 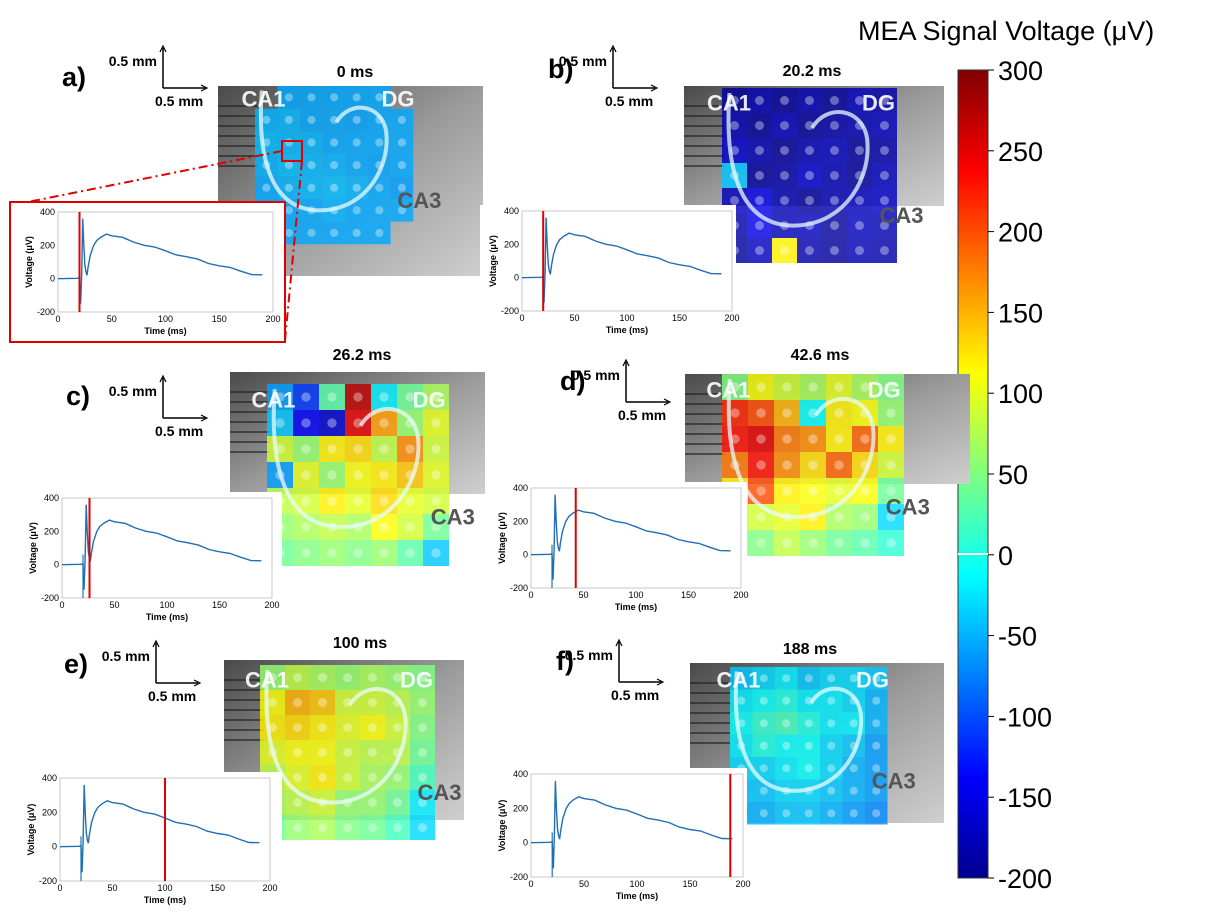 What do you see at coordinates (161, 547) in the screenshot?
I see `voltage-trace` at bounding box center [161, 547].